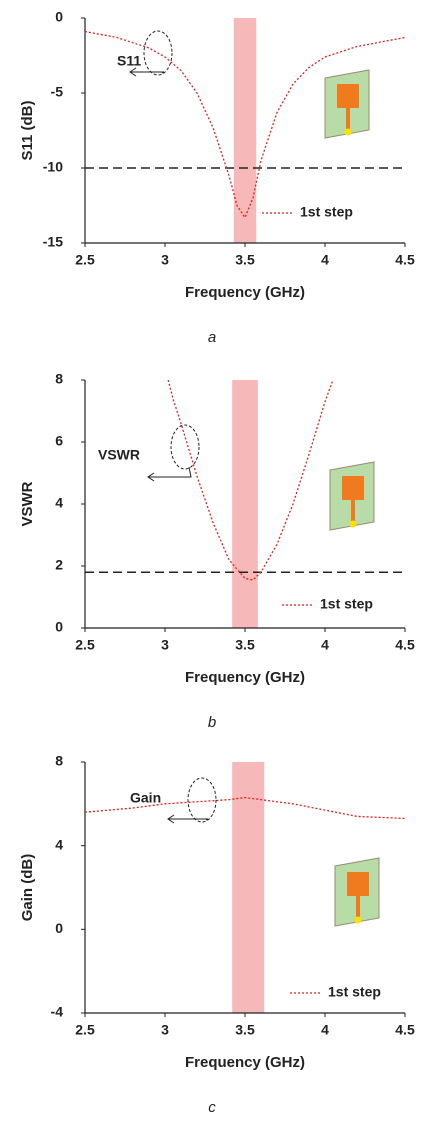 Image resolution: width=425 pixels, height=1131 pixels. Describe the element at coordinates (129, 61) in the screenshot. I see `annotation: S11` at that location.